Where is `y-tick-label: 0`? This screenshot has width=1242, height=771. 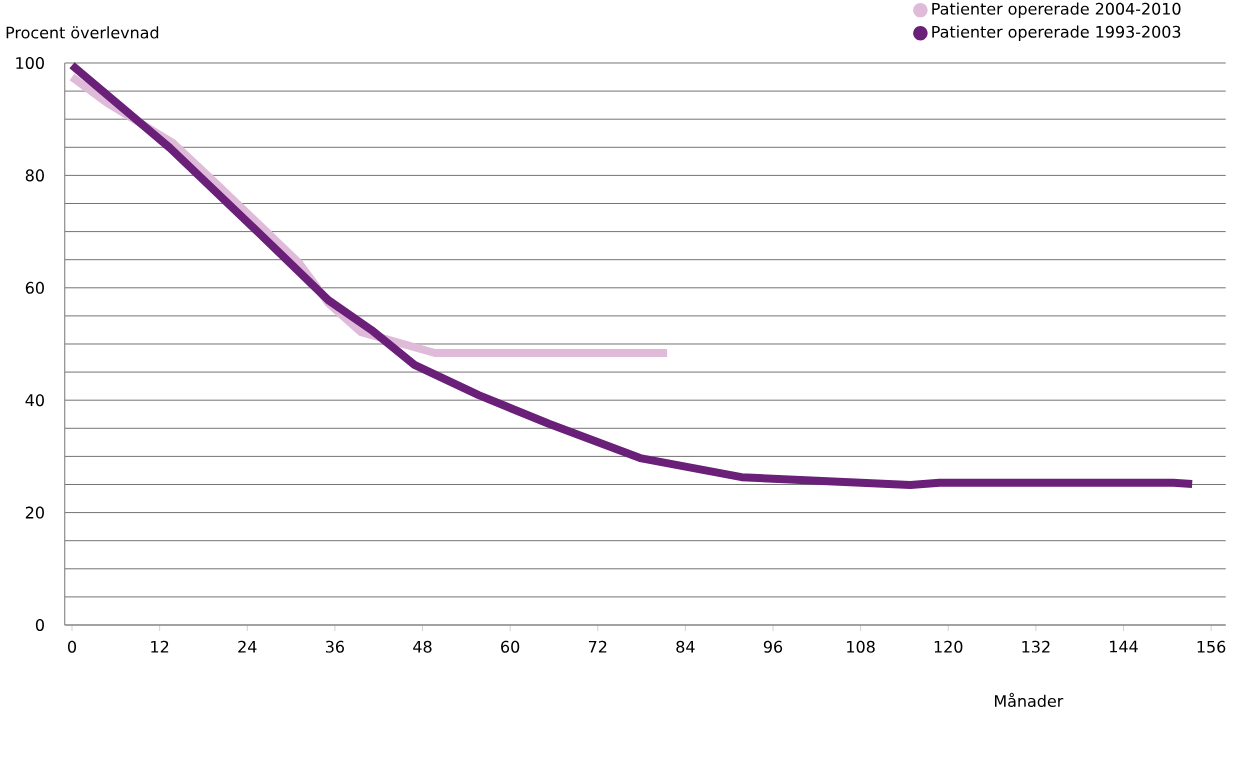 y-tick-label: 0 is located at coordinates (39, 625).